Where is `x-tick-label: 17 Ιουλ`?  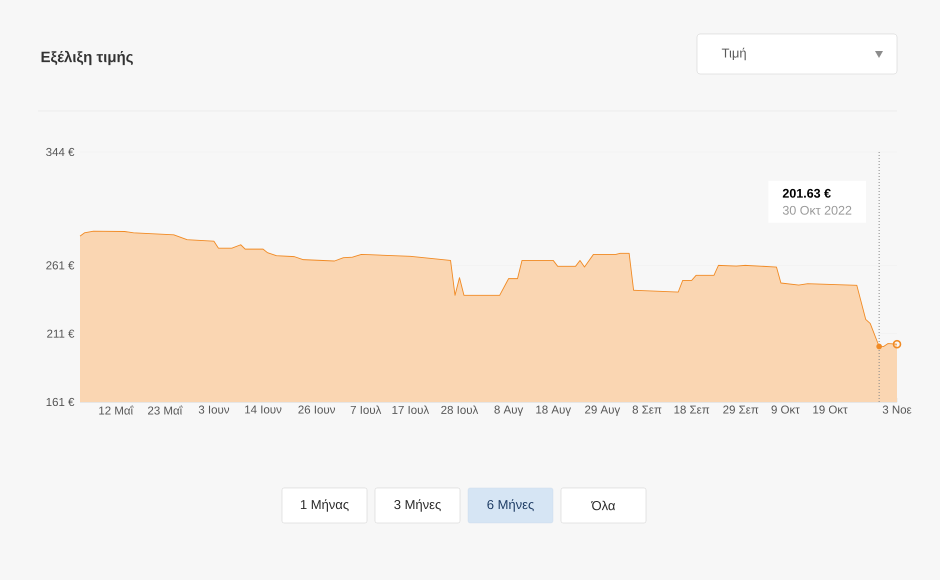
x-tick-label: 17 Ιουλ is located at coordinates (411, 410).